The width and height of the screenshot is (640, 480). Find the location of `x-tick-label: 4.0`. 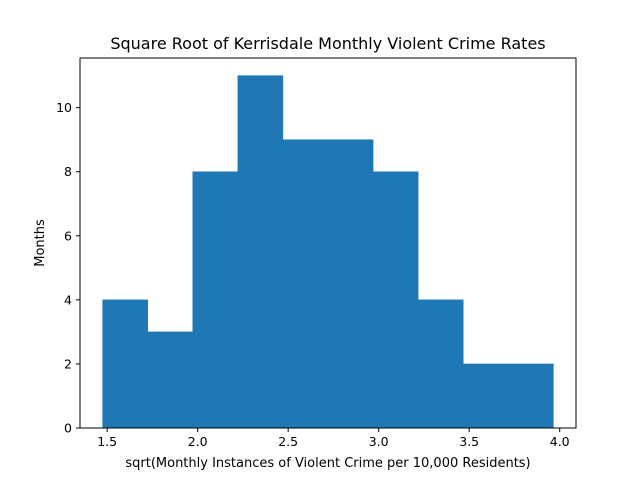

x-tick-label: 4.0 is located at coordinates (560, 441).